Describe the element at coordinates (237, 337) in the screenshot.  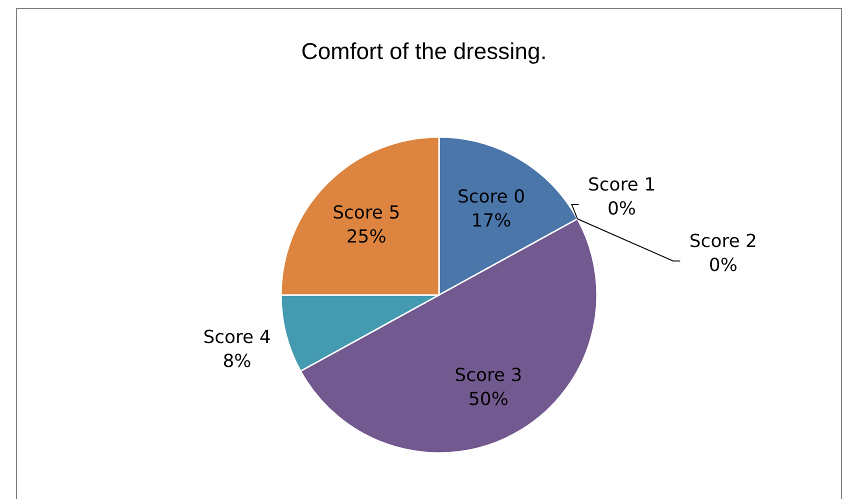
I see `slice-label: Score 4` at that location.